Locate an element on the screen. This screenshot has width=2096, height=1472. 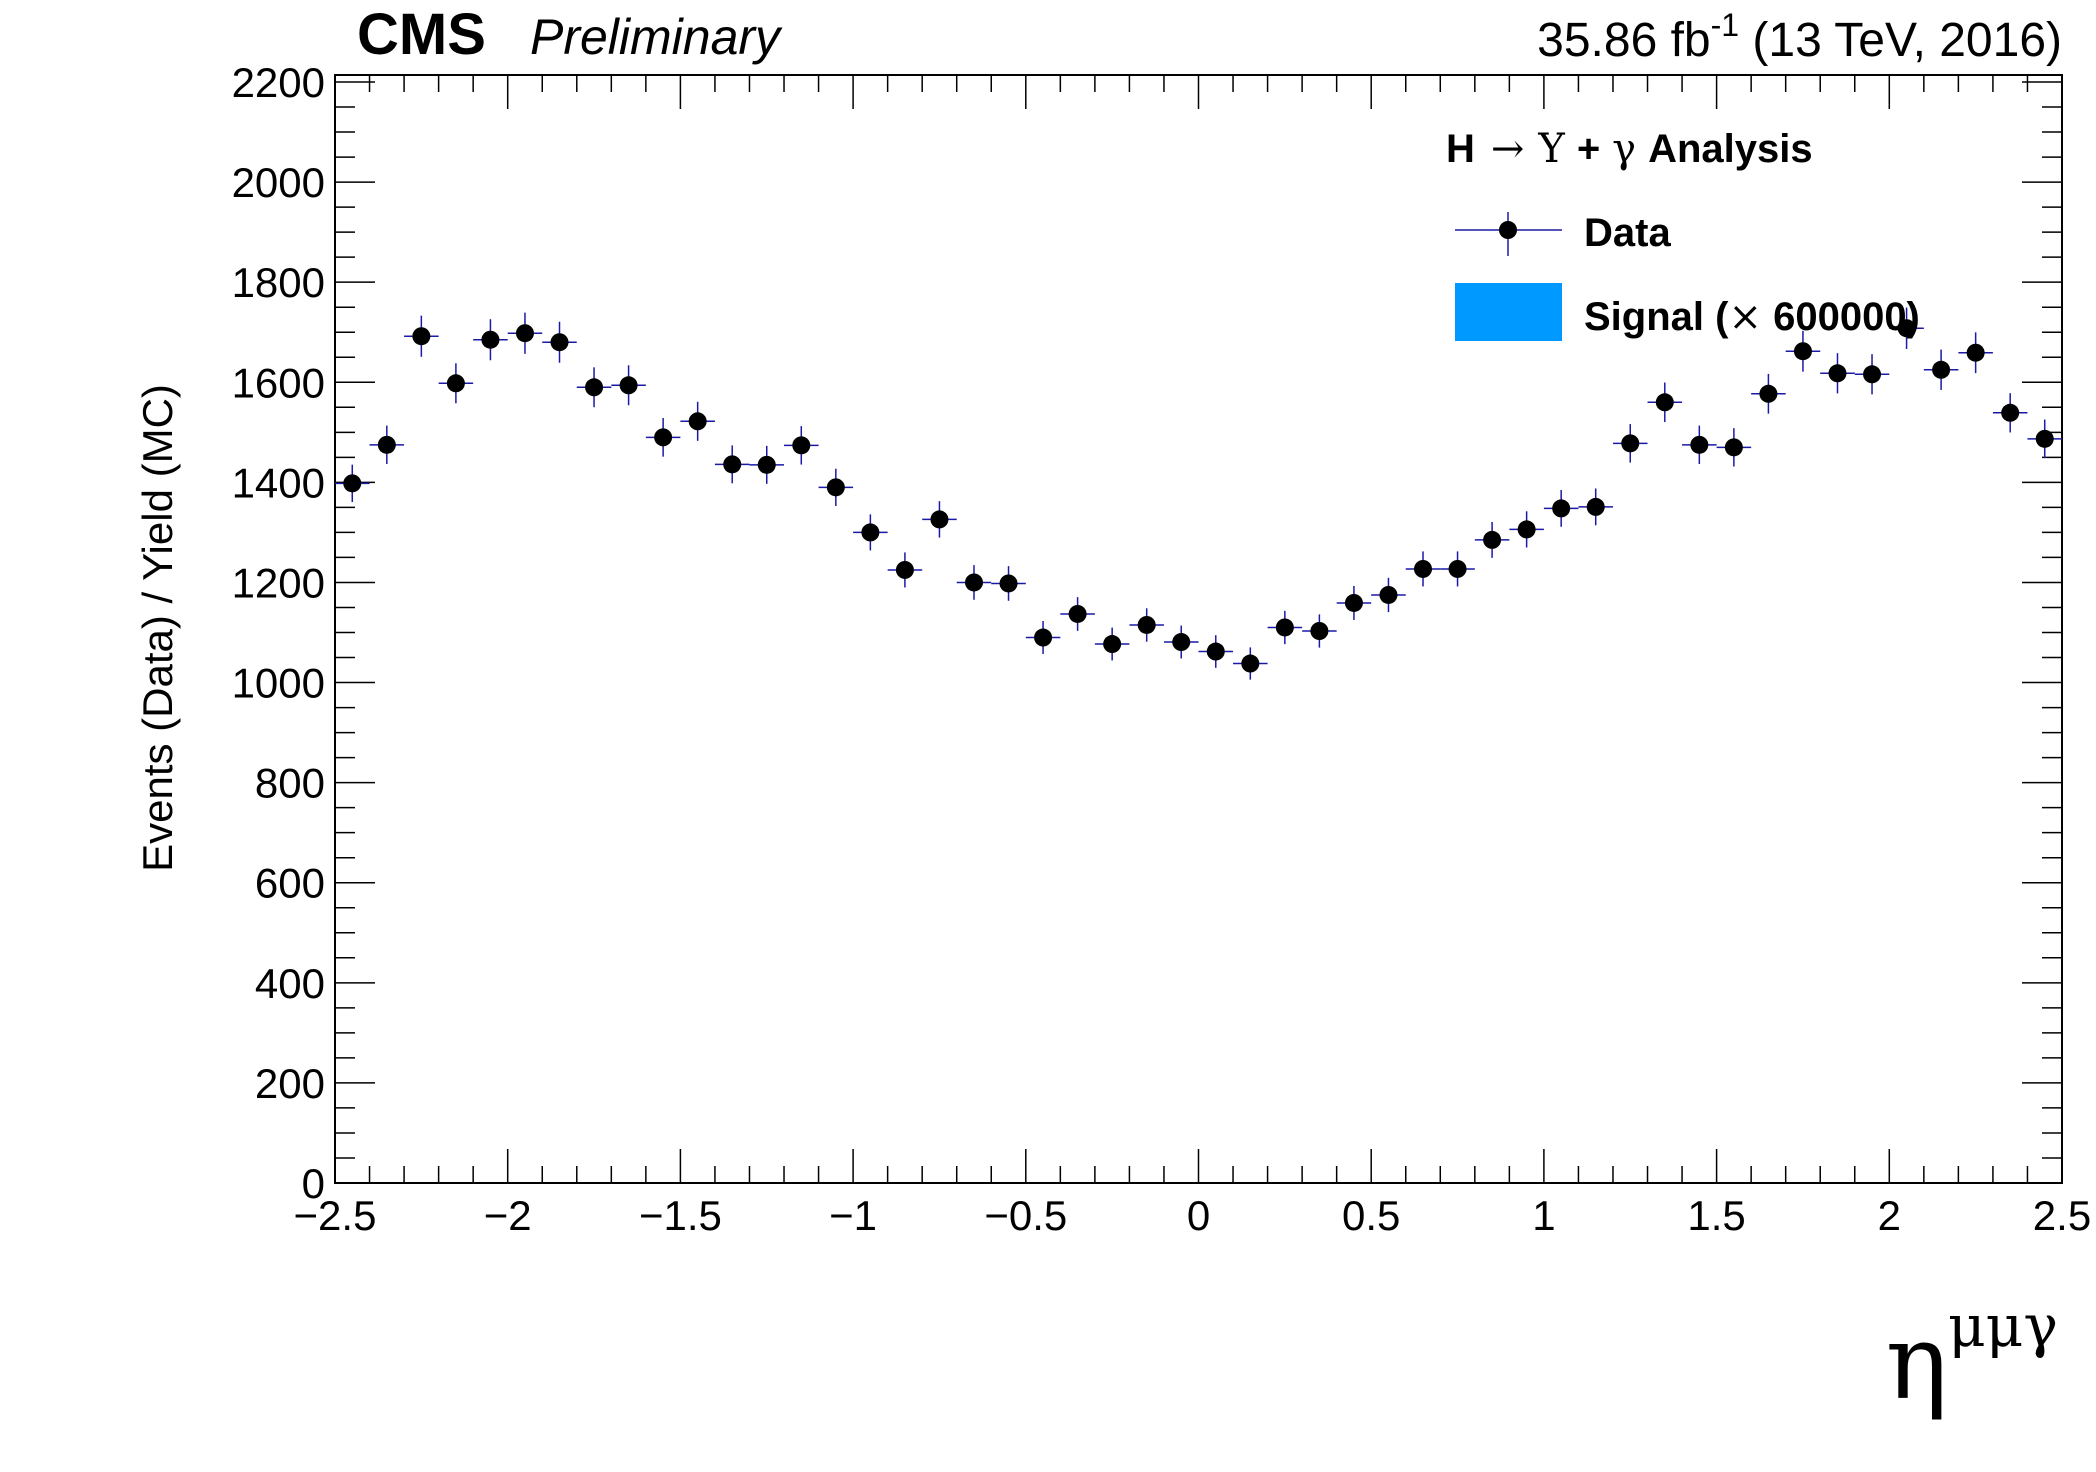
legend-title: H → Υ + γ Analysis is located at coordinates (1629, 149).